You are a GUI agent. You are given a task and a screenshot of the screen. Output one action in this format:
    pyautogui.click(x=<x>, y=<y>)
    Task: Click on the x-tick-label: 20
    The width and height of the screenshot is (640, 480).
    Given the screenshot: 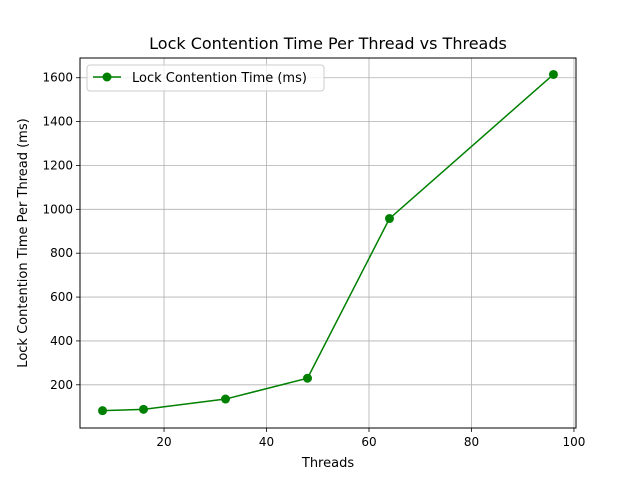 What is the action you would take?
    pyautogui.click(x=163, y=442)
    